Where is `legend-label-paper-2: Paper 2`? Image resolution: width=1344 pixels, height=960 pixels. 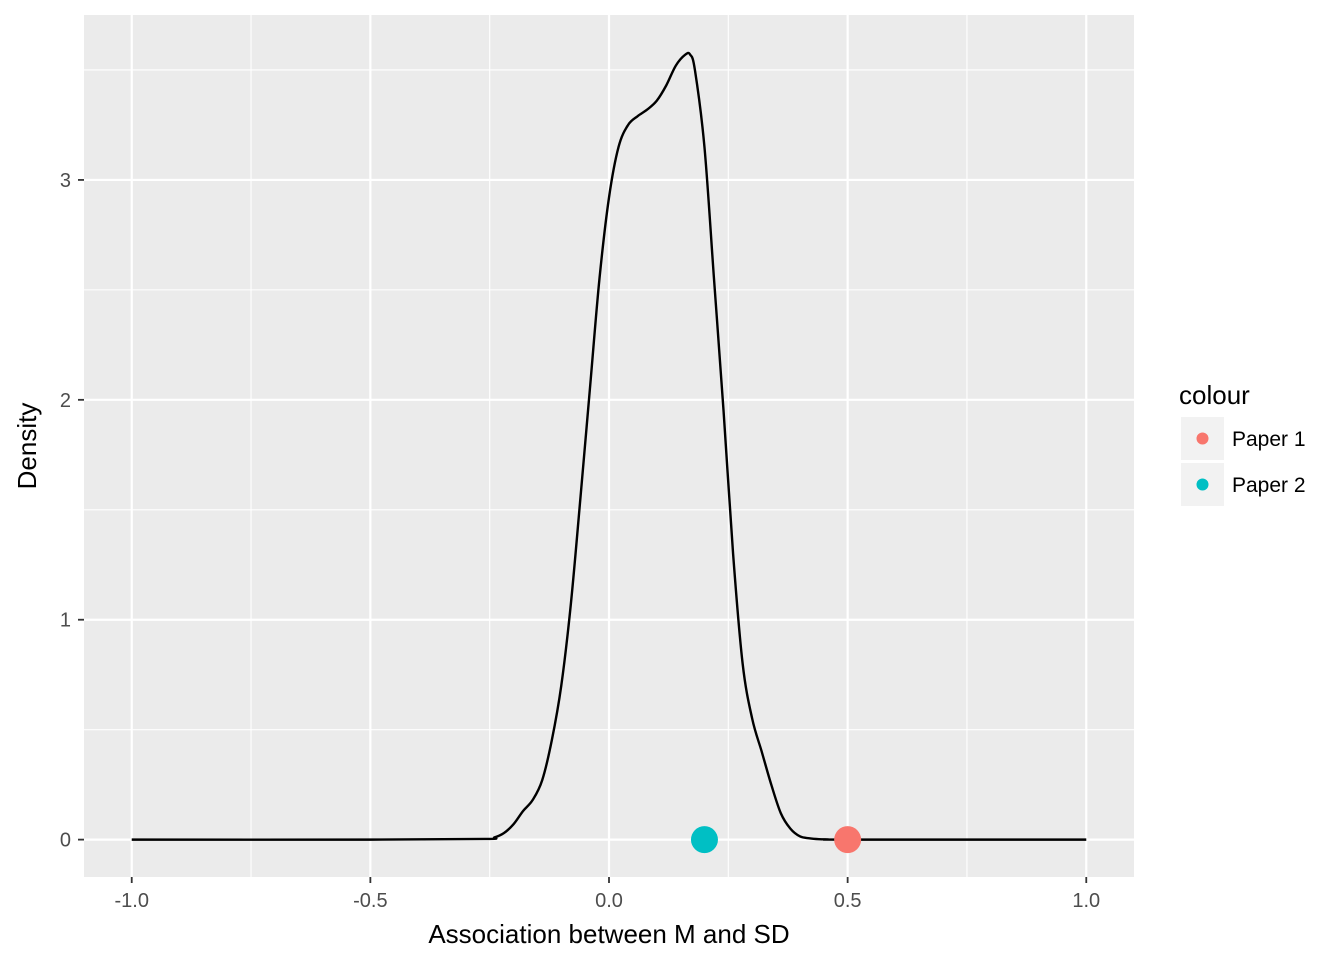 legend-label-paper-2: Paper 2 is located at coordinates (1269, 485).